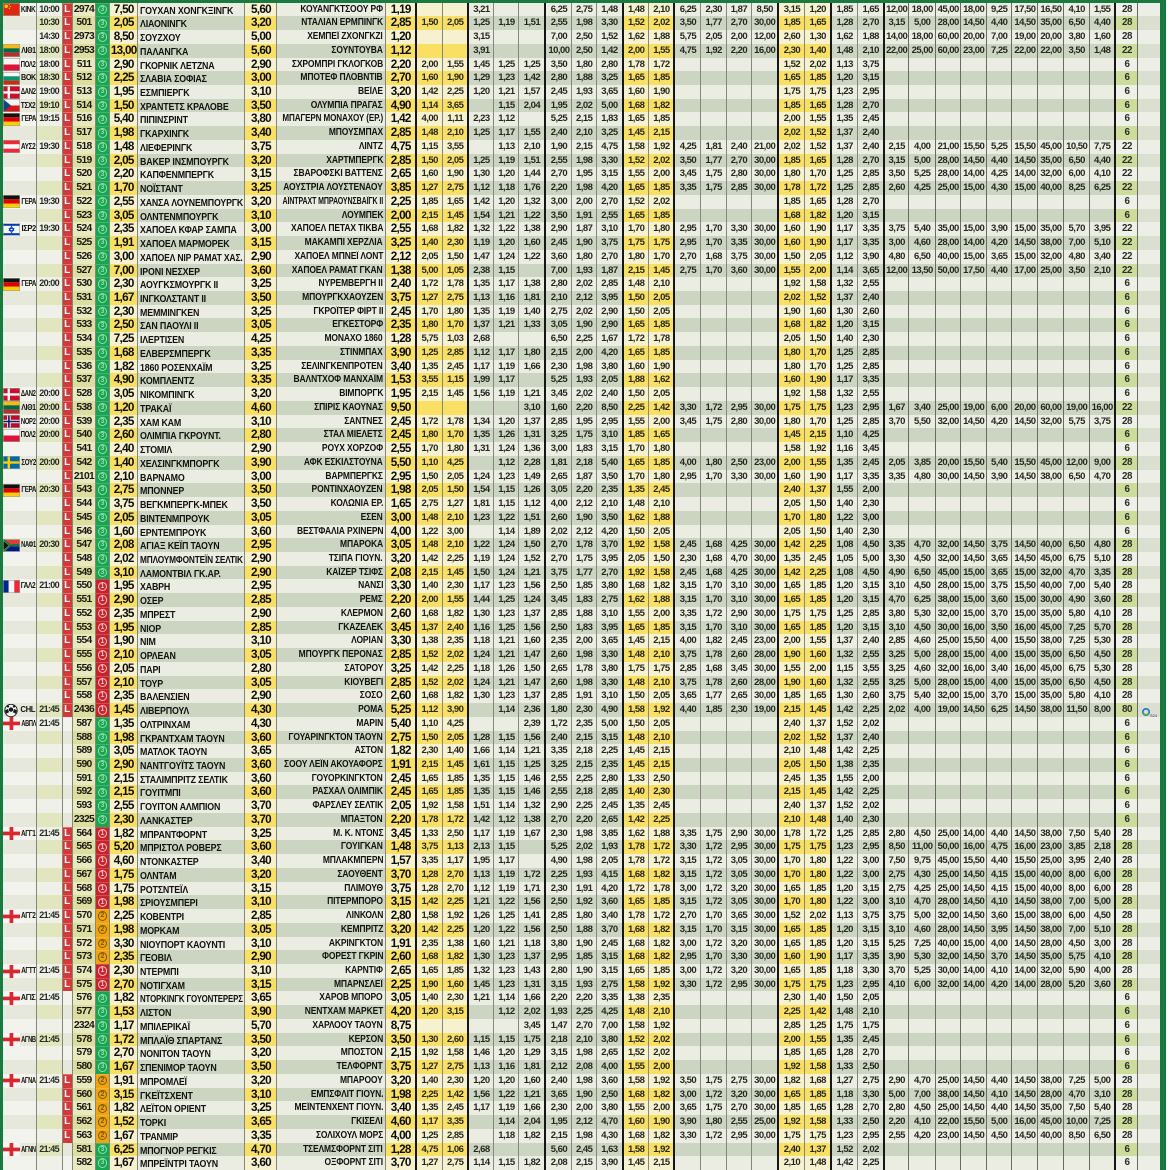 This screenshot has width=1170, height=1170. What do you see at coordinates (1154, 715) in the screenshot?
I see `svg-text: S24` at bounding box center [1154, 715].